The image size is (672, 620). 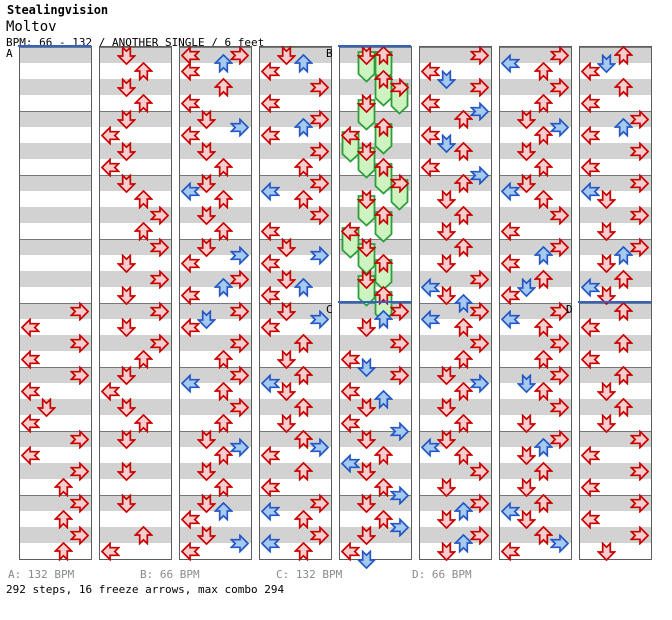 I want to click on section-a-bpm-label: A: 132 BPM, so click(x=41, y=574).